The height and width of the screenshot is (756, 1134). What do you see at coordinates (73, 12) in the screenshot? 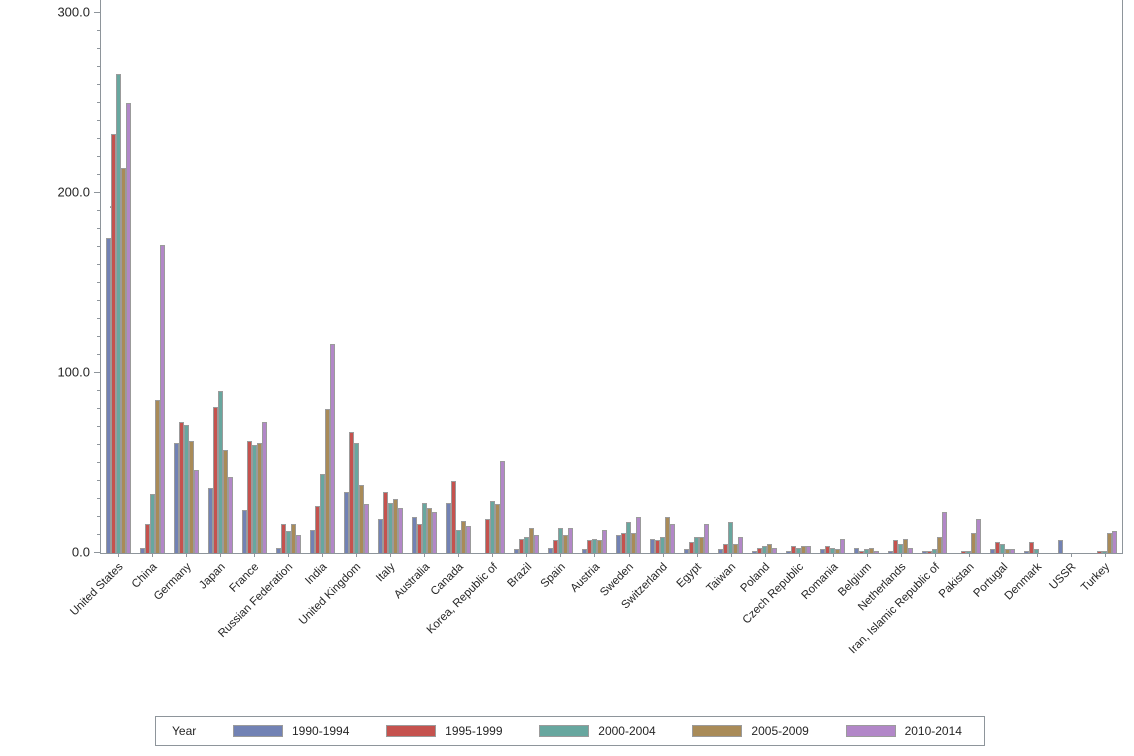
I see `y-tick-label: 300.0` at bounding box center [73, 12].